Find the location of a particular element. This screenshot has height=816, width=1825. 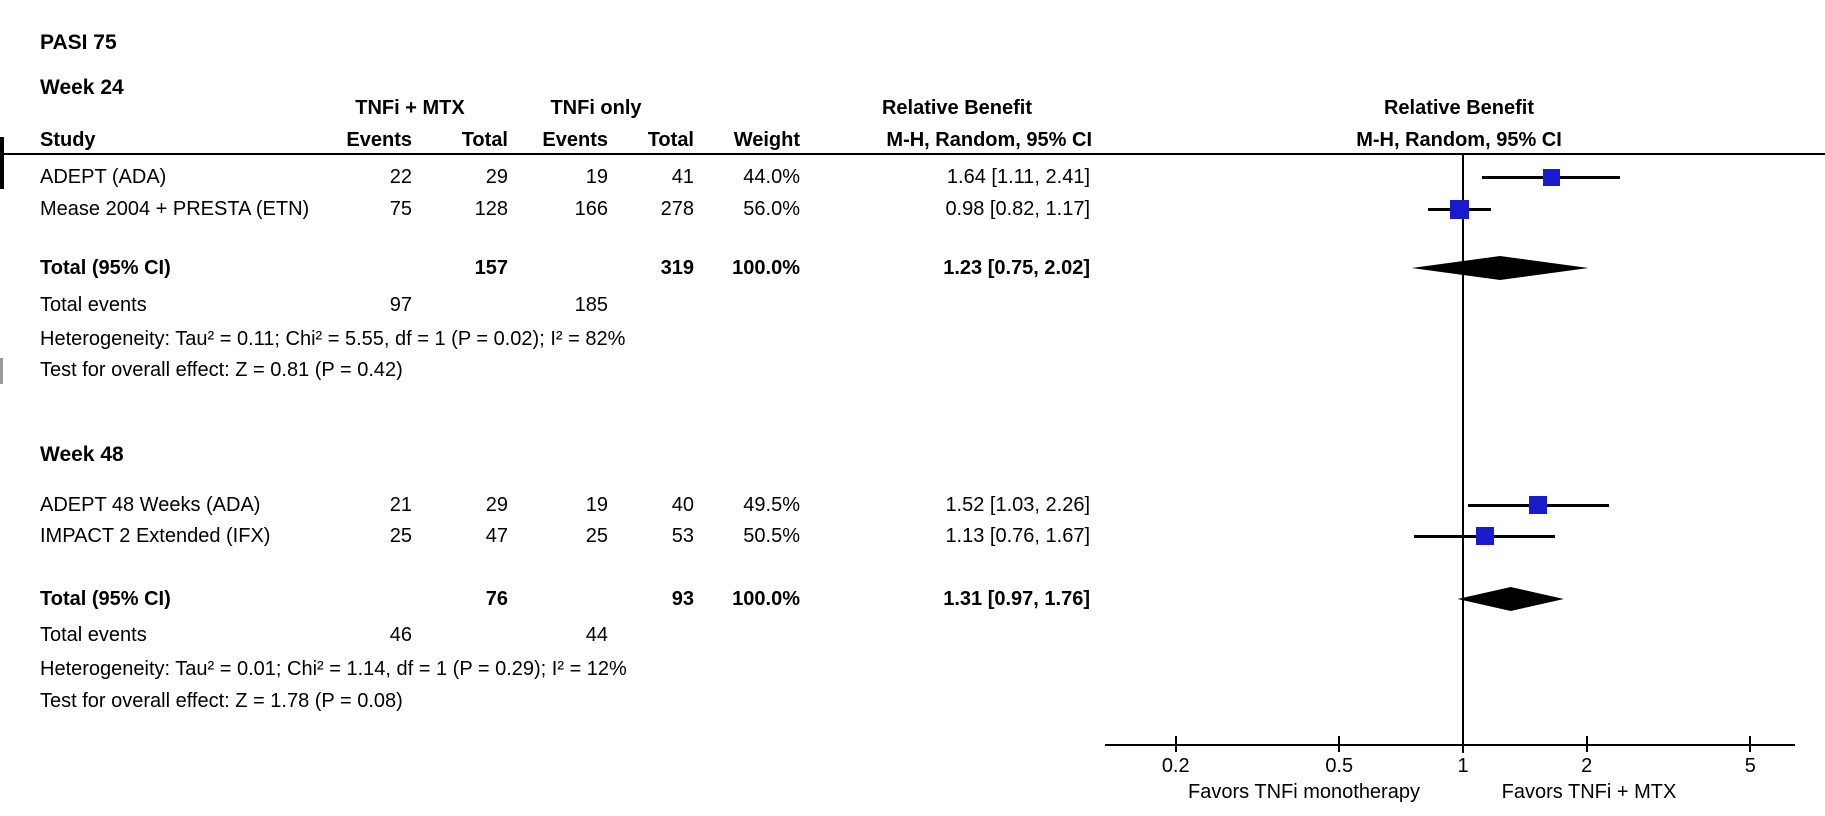

study-total-tnfi-only: 53 is located at coordinates (682, 536).